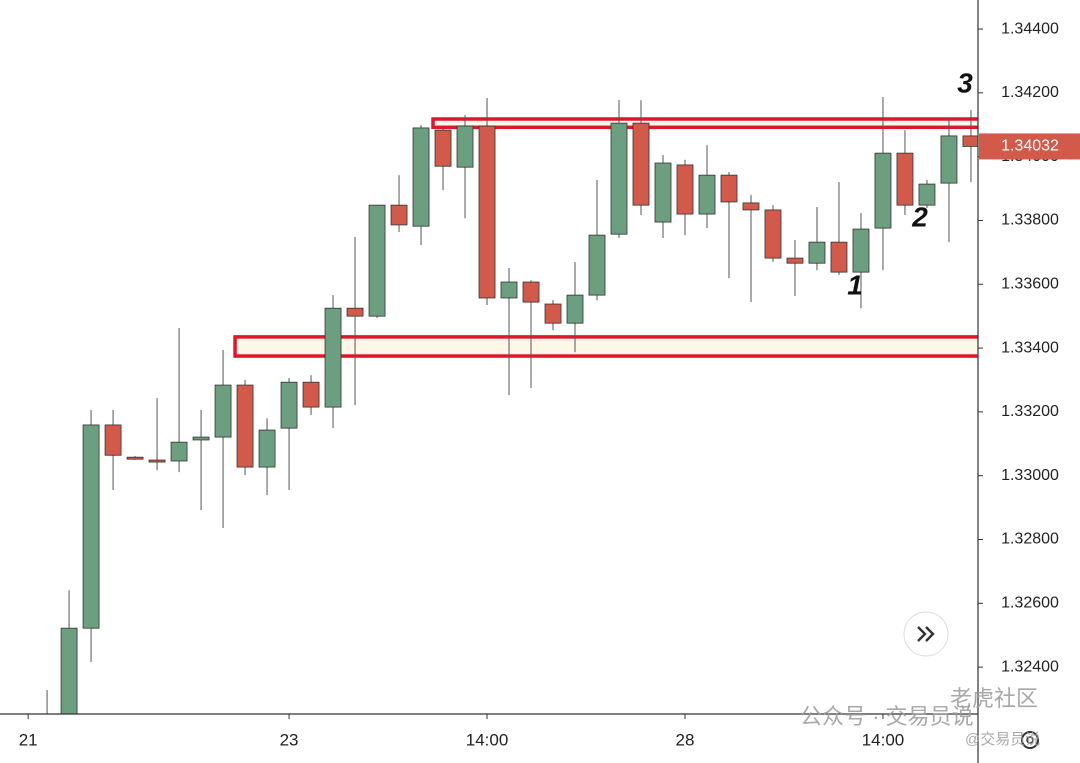 This screenshot has height=763, width=1080. What do you see at coordinates (28, 739) in the screenshot?
I see `x-tick-label: 21` at bounding box center [28, 739].